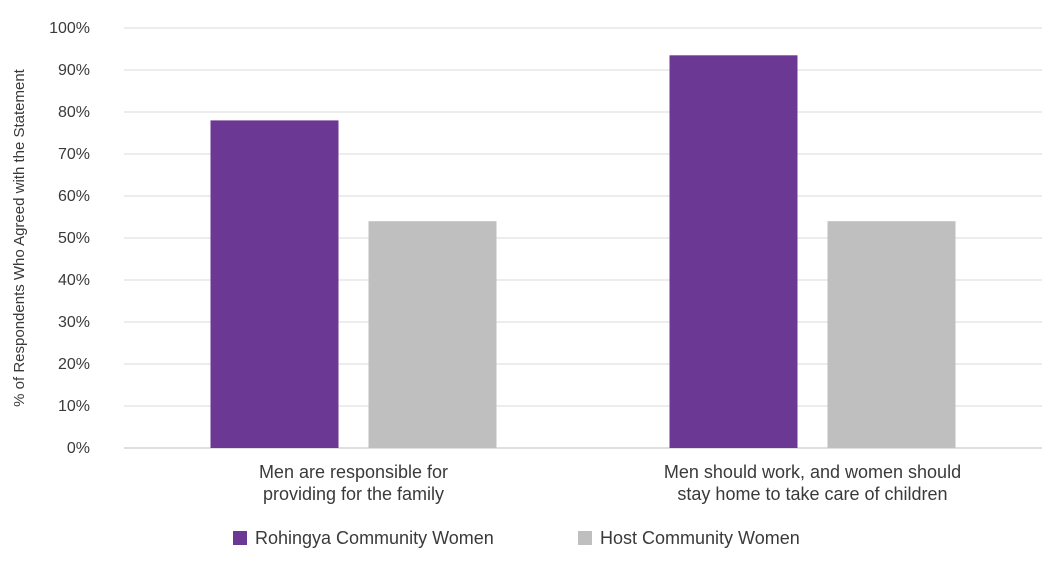 This screenshot has width=1054, height=561. What do you see at coordinates (74, 70) in the screenshot?
I see `y-tick-label: 90%` at bounding box center [74, 70].